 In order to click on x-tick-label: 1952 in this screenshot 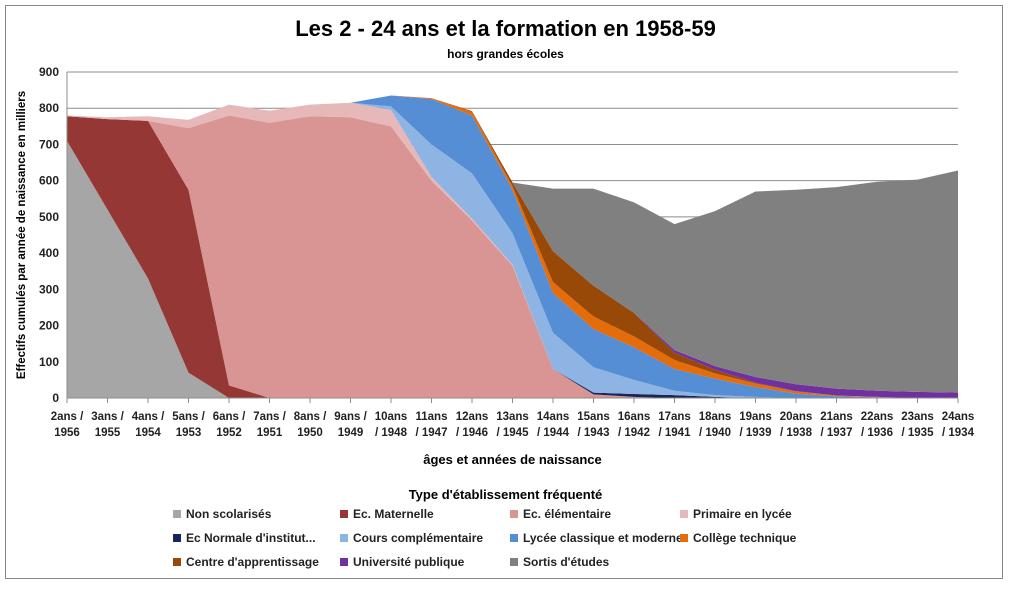, I will do `click(229, 433)`.